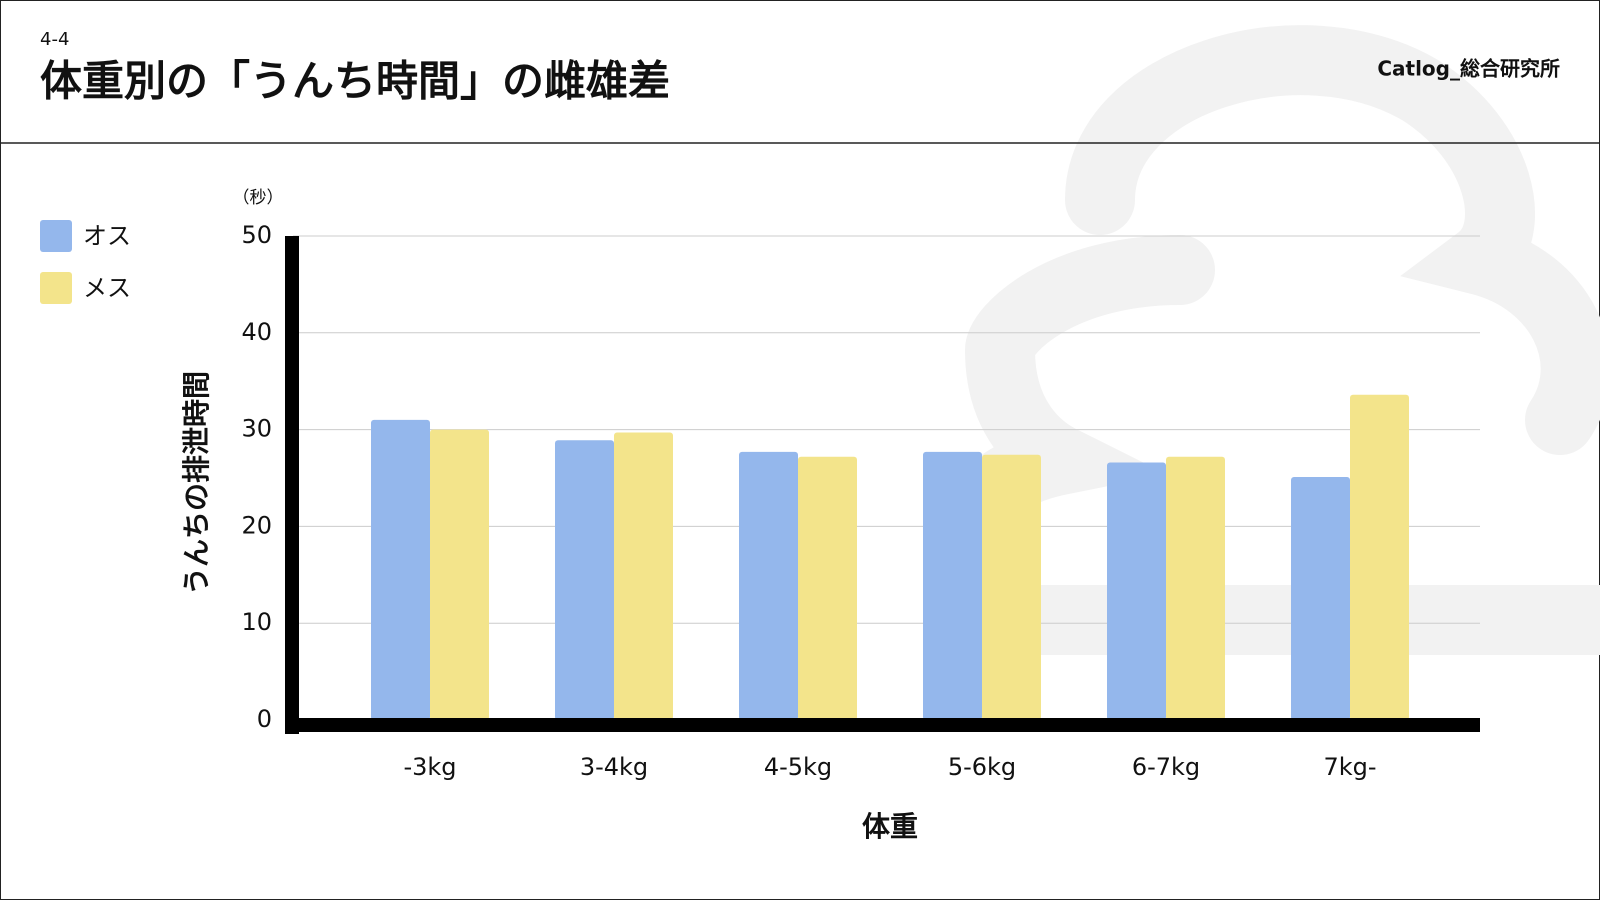  Describe the element at coordinates (355, 81) in the screenshot. I see `chart-title: 体重別の「うんち時間」の雌雄差` at that location.